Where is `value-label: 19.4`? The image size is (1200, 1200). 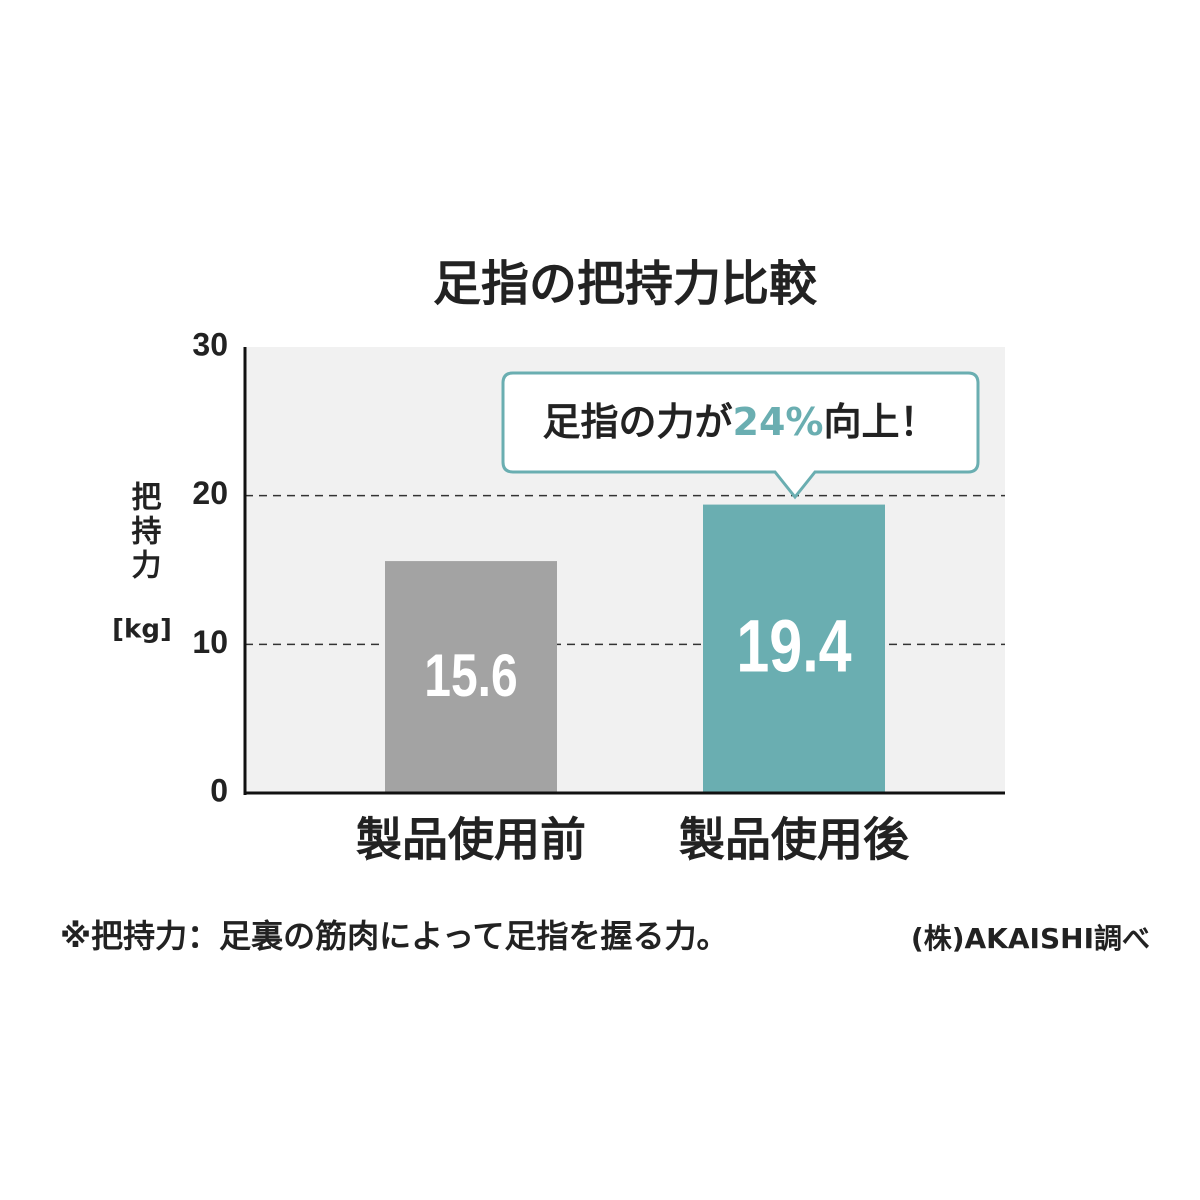 value-label: 19.4 is located at coordinates (793, 646).